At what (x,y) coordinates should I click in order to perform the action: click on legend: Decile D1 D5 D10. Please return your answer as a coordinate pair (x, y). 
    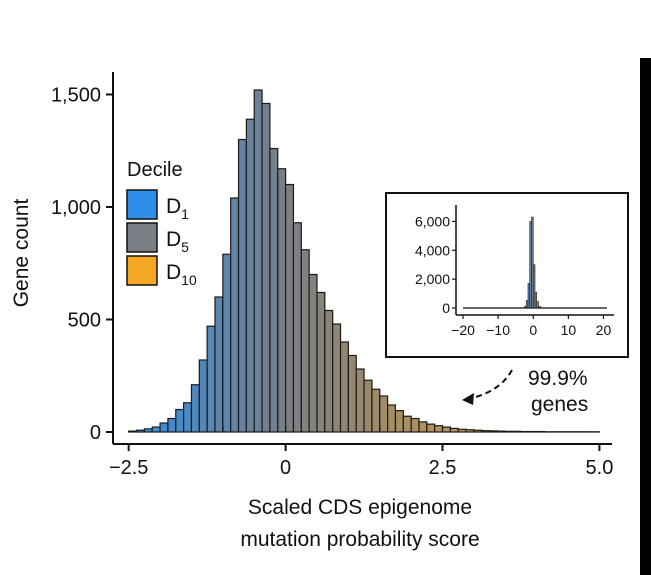
    Looking at the image, I should click on (161, 223).